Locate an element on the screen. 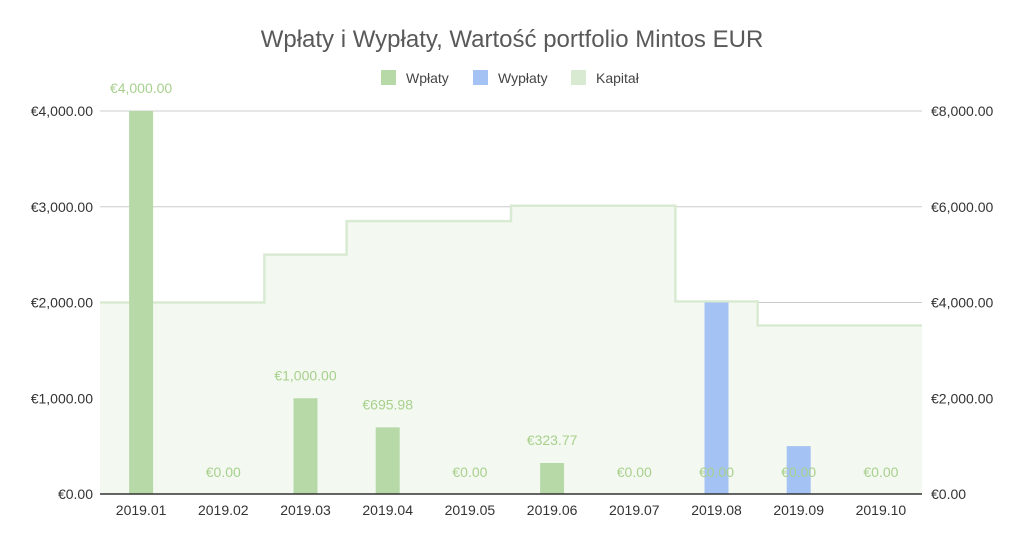  x-tick-label: 2019.02 is located at coordinates (223, 510).